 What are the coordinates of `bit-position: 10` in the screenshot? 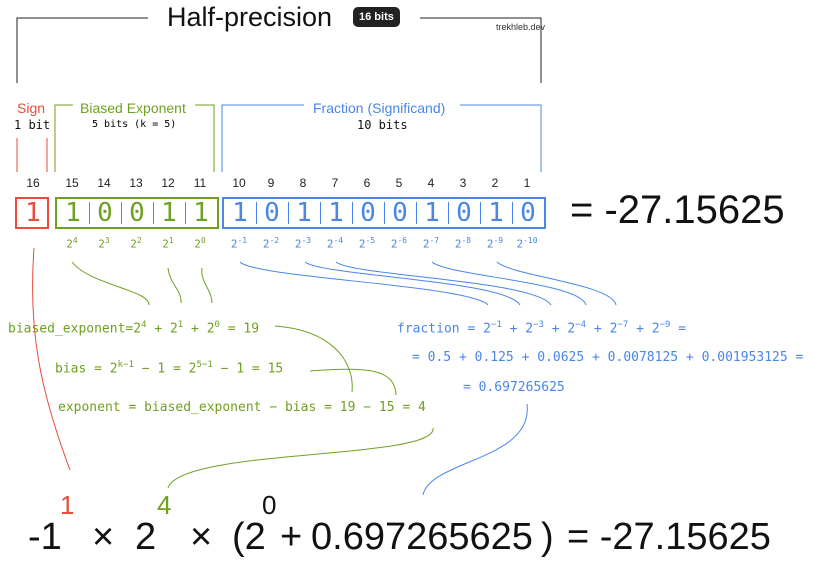 It's located at (239, 183).